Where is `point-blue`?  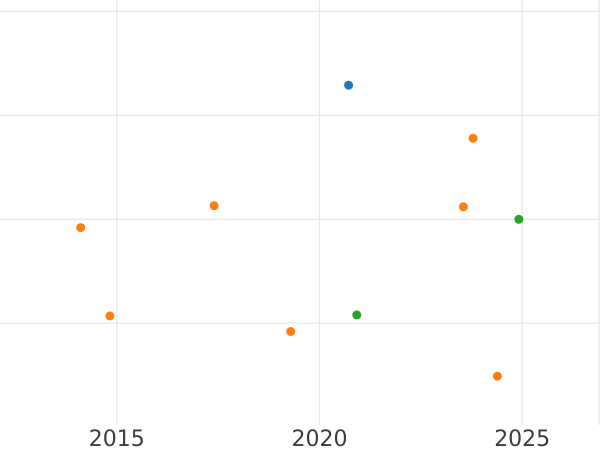 point-blue is located at coordinates (349, 85).